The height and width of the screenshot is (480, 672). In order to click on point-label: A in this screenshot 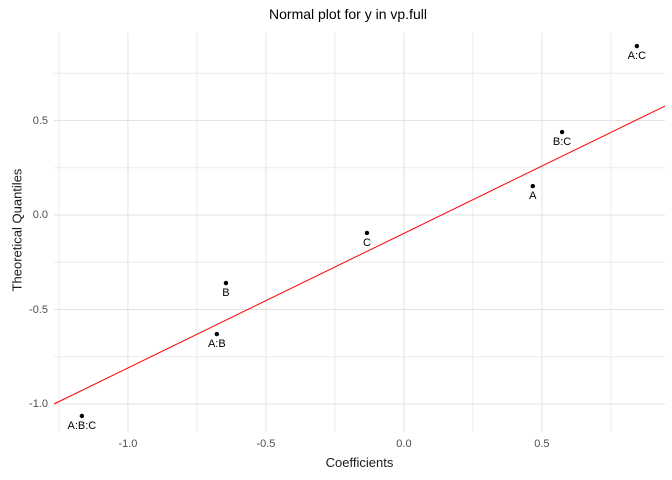, I will do `click(533, 196)`.